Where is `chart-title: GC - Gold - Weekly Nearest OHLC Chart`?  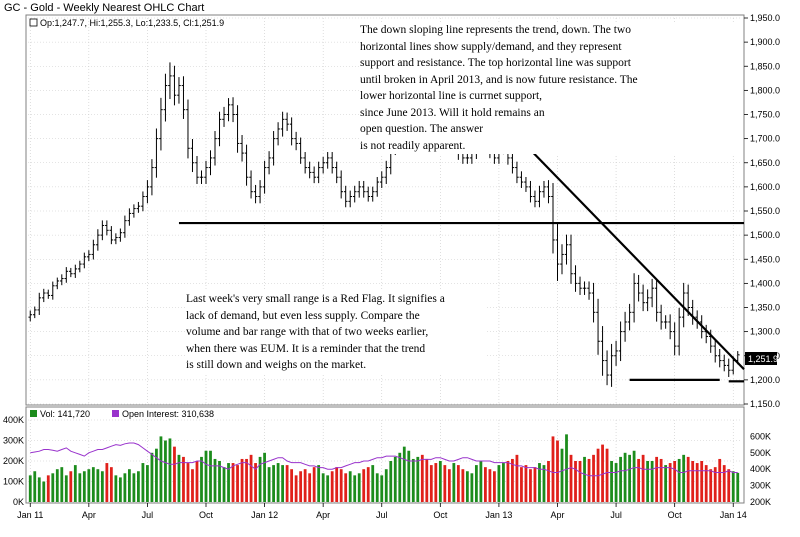
chart-title: GC - Gold - Weekly Nearest OHLC Chart is located at coordinates (104, 8).